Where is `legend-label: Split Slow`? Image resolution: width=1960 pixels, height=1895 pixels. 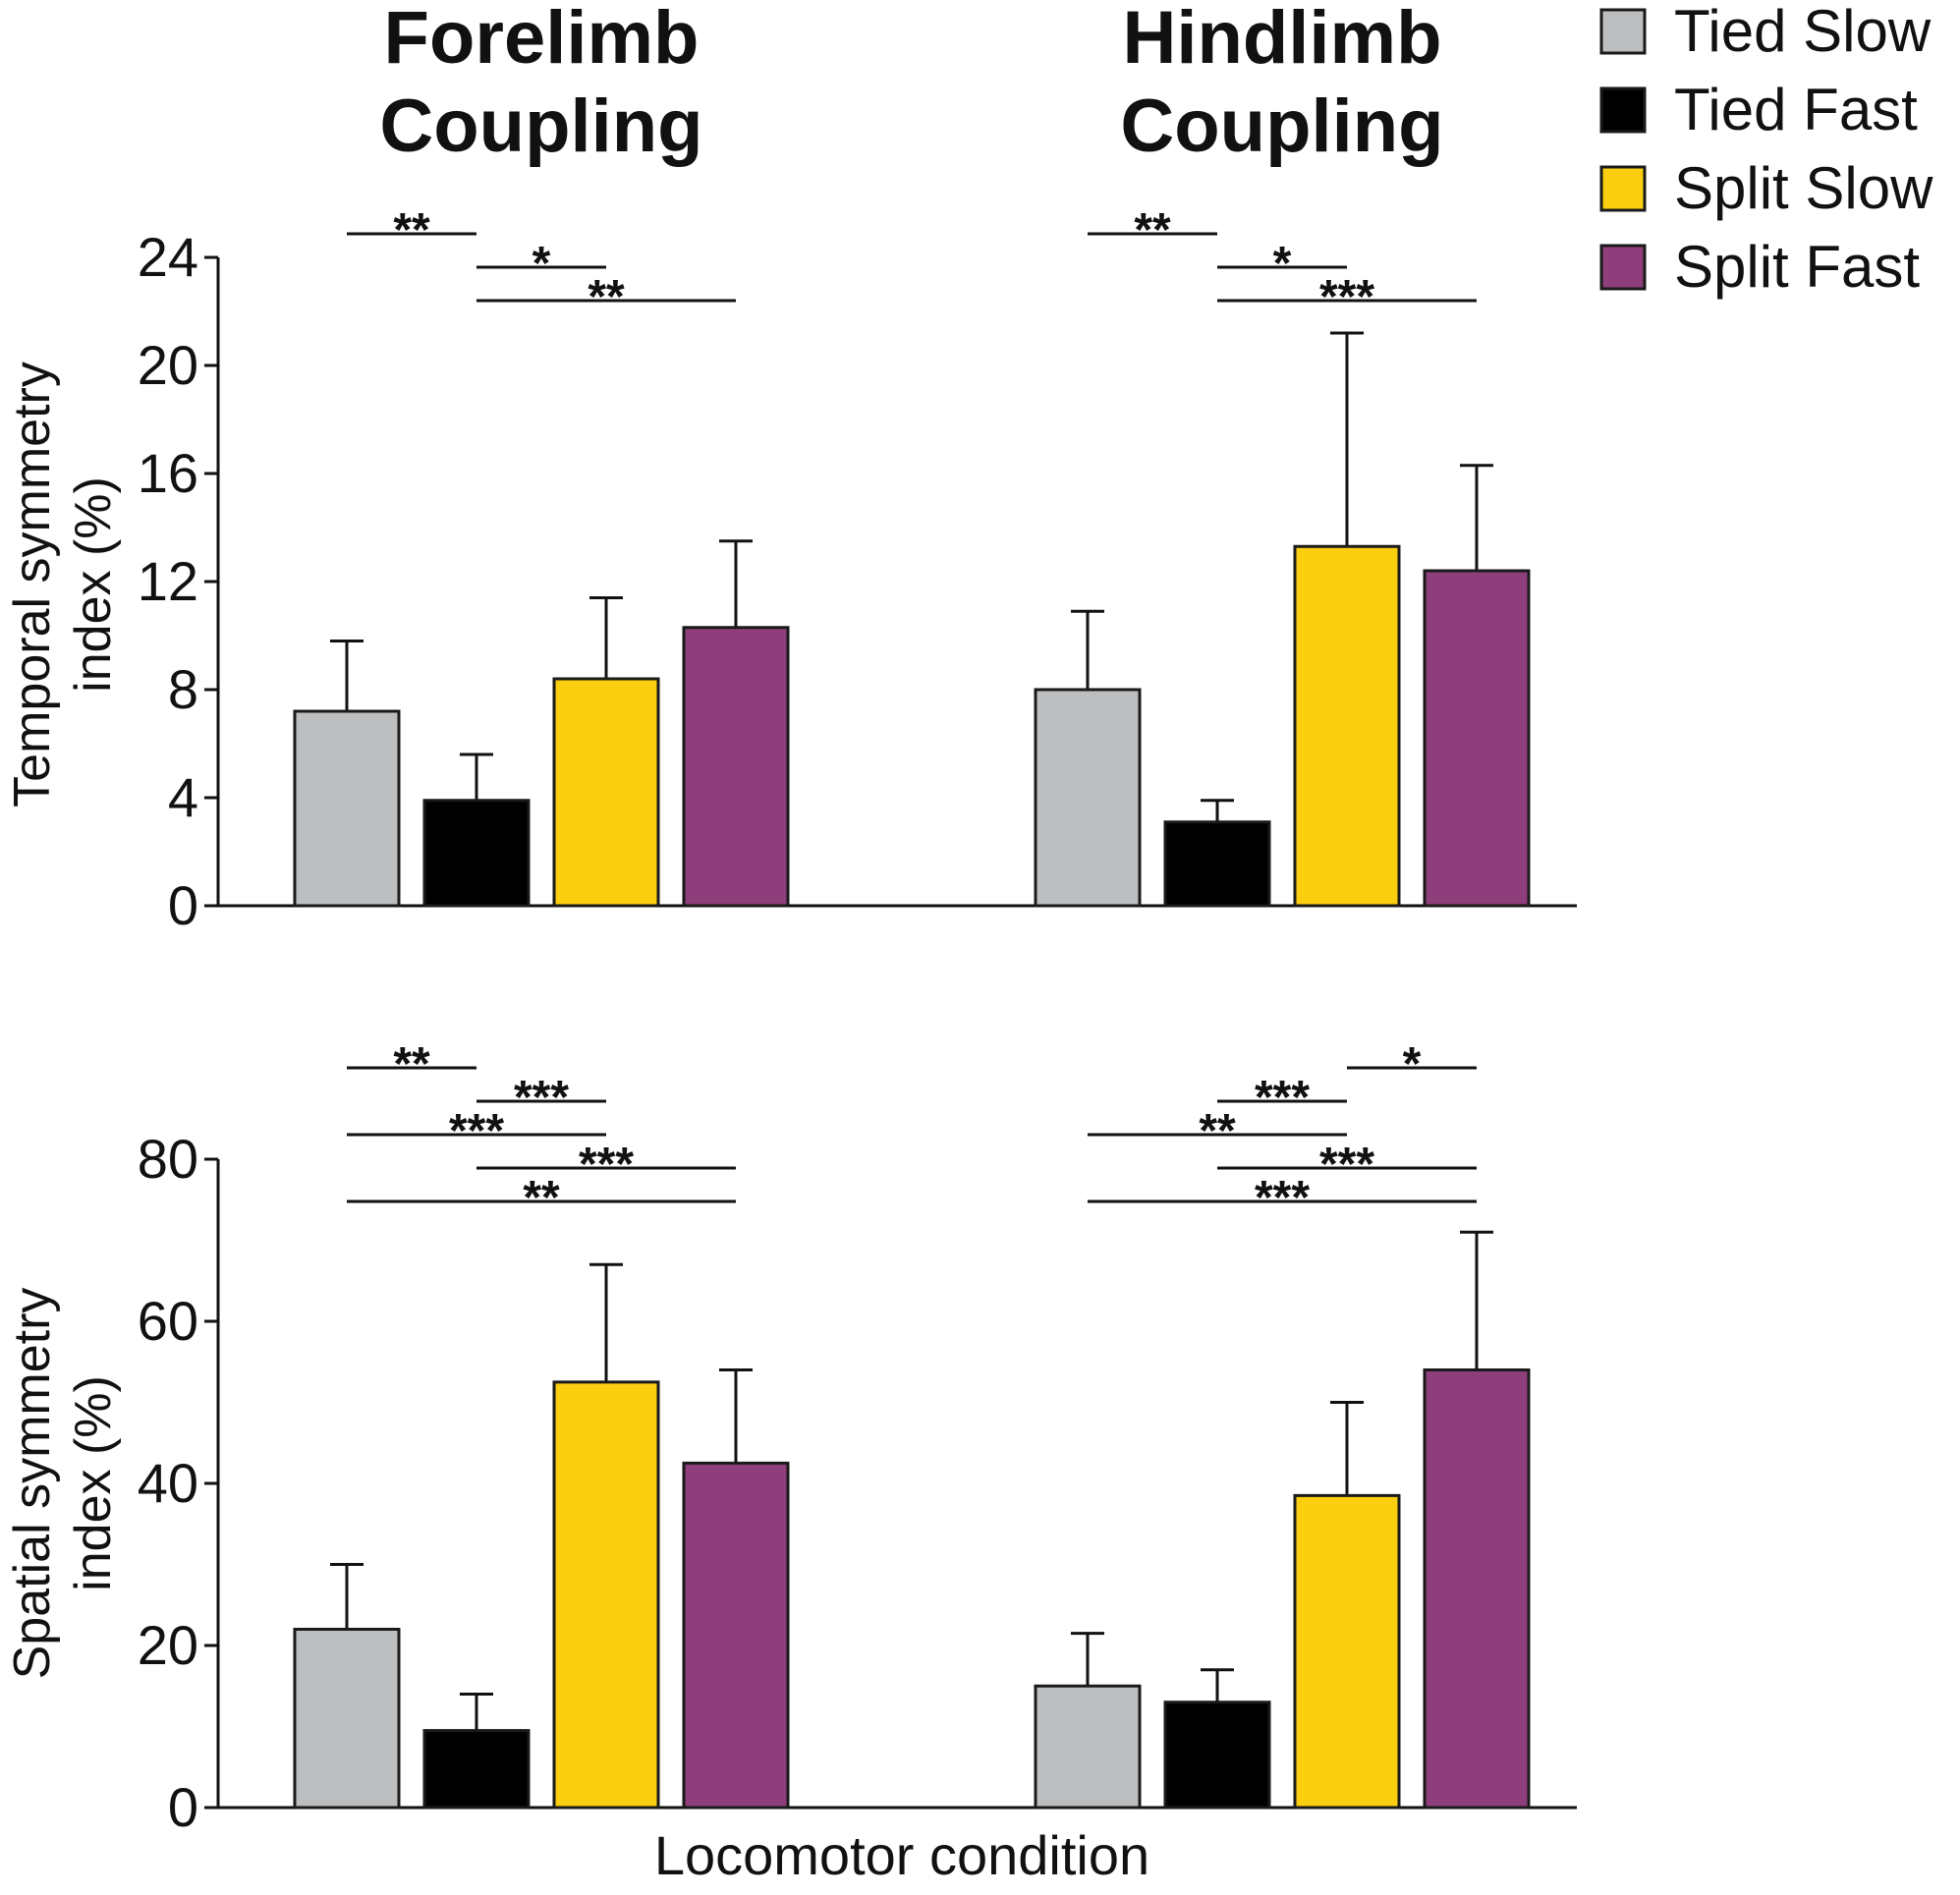 legend-label: Split Slow is located at coordinates (1803, 188).